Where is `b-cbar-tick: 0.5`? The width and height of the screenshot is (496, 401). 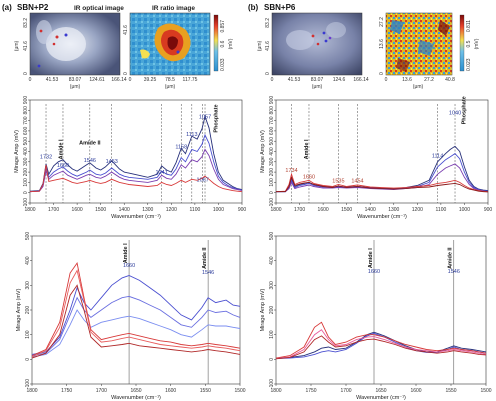
b-cbar-tick: 0.5 is located at coordinates (469, 43).